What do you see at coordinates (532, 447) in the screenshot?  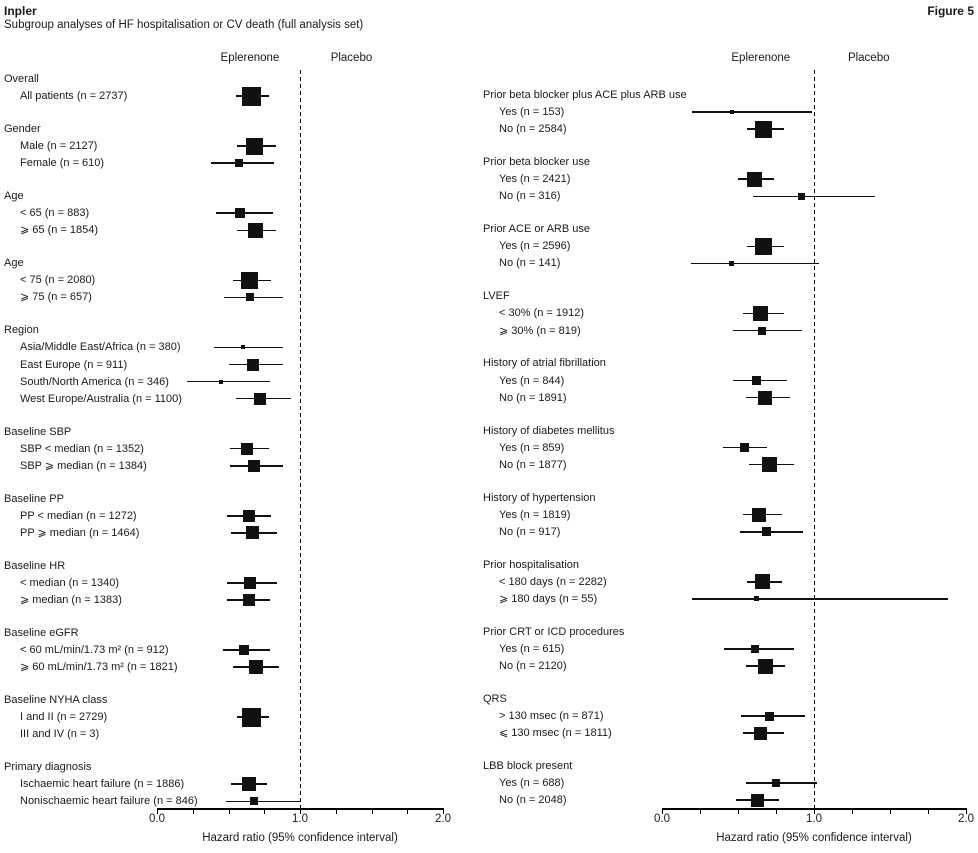 I see `item-label: Yes (n = 859)` at bounding box center [532, 447].